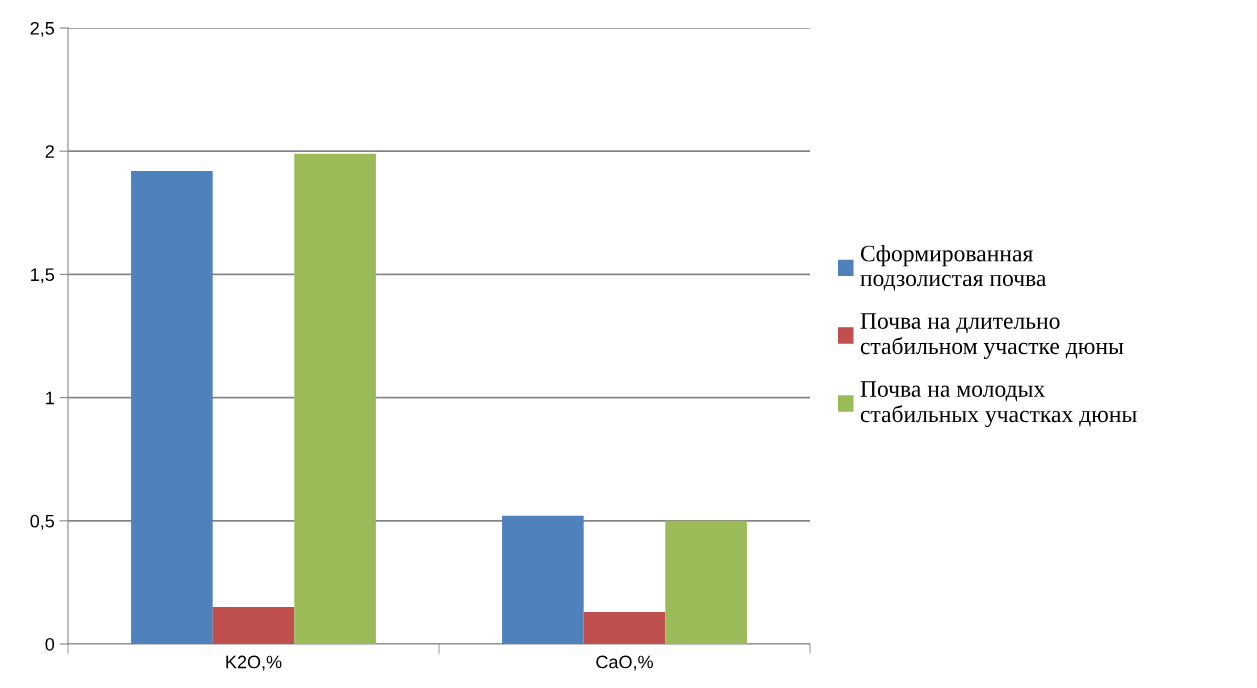 The height and width of the screenshot is (688, 1257). I want to click on y-tick-label: 0,5, so click(42, 522).